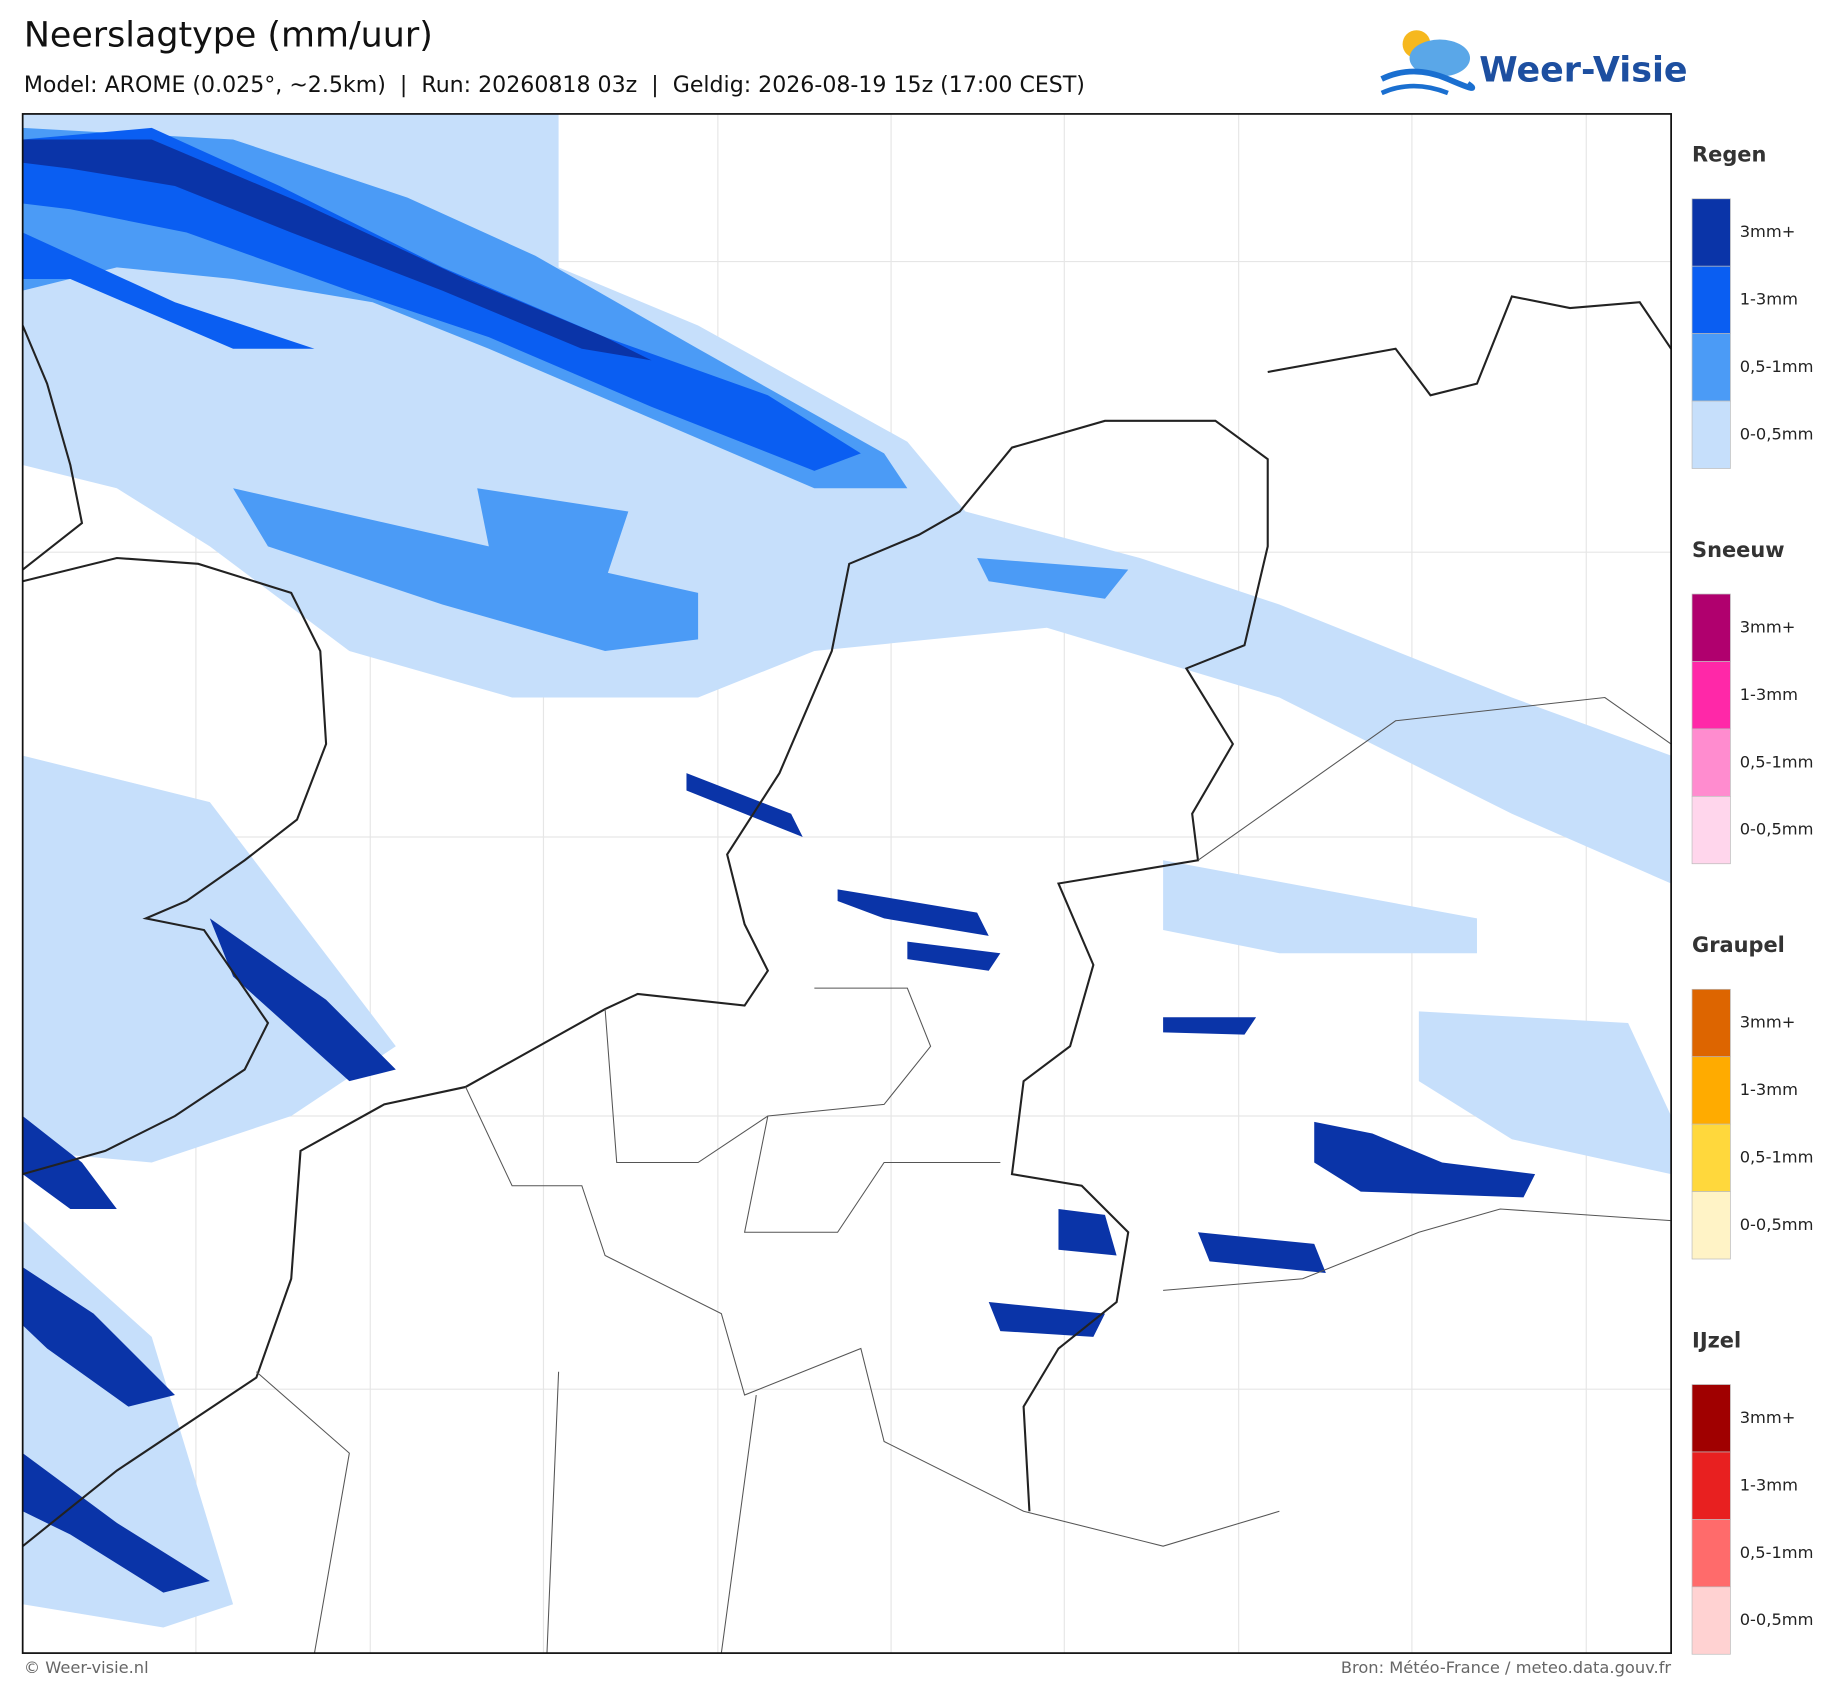  I want to click on footer-right: Bron: Météo-France / meteo.data.gouv.fr, so click(1506, 1667).